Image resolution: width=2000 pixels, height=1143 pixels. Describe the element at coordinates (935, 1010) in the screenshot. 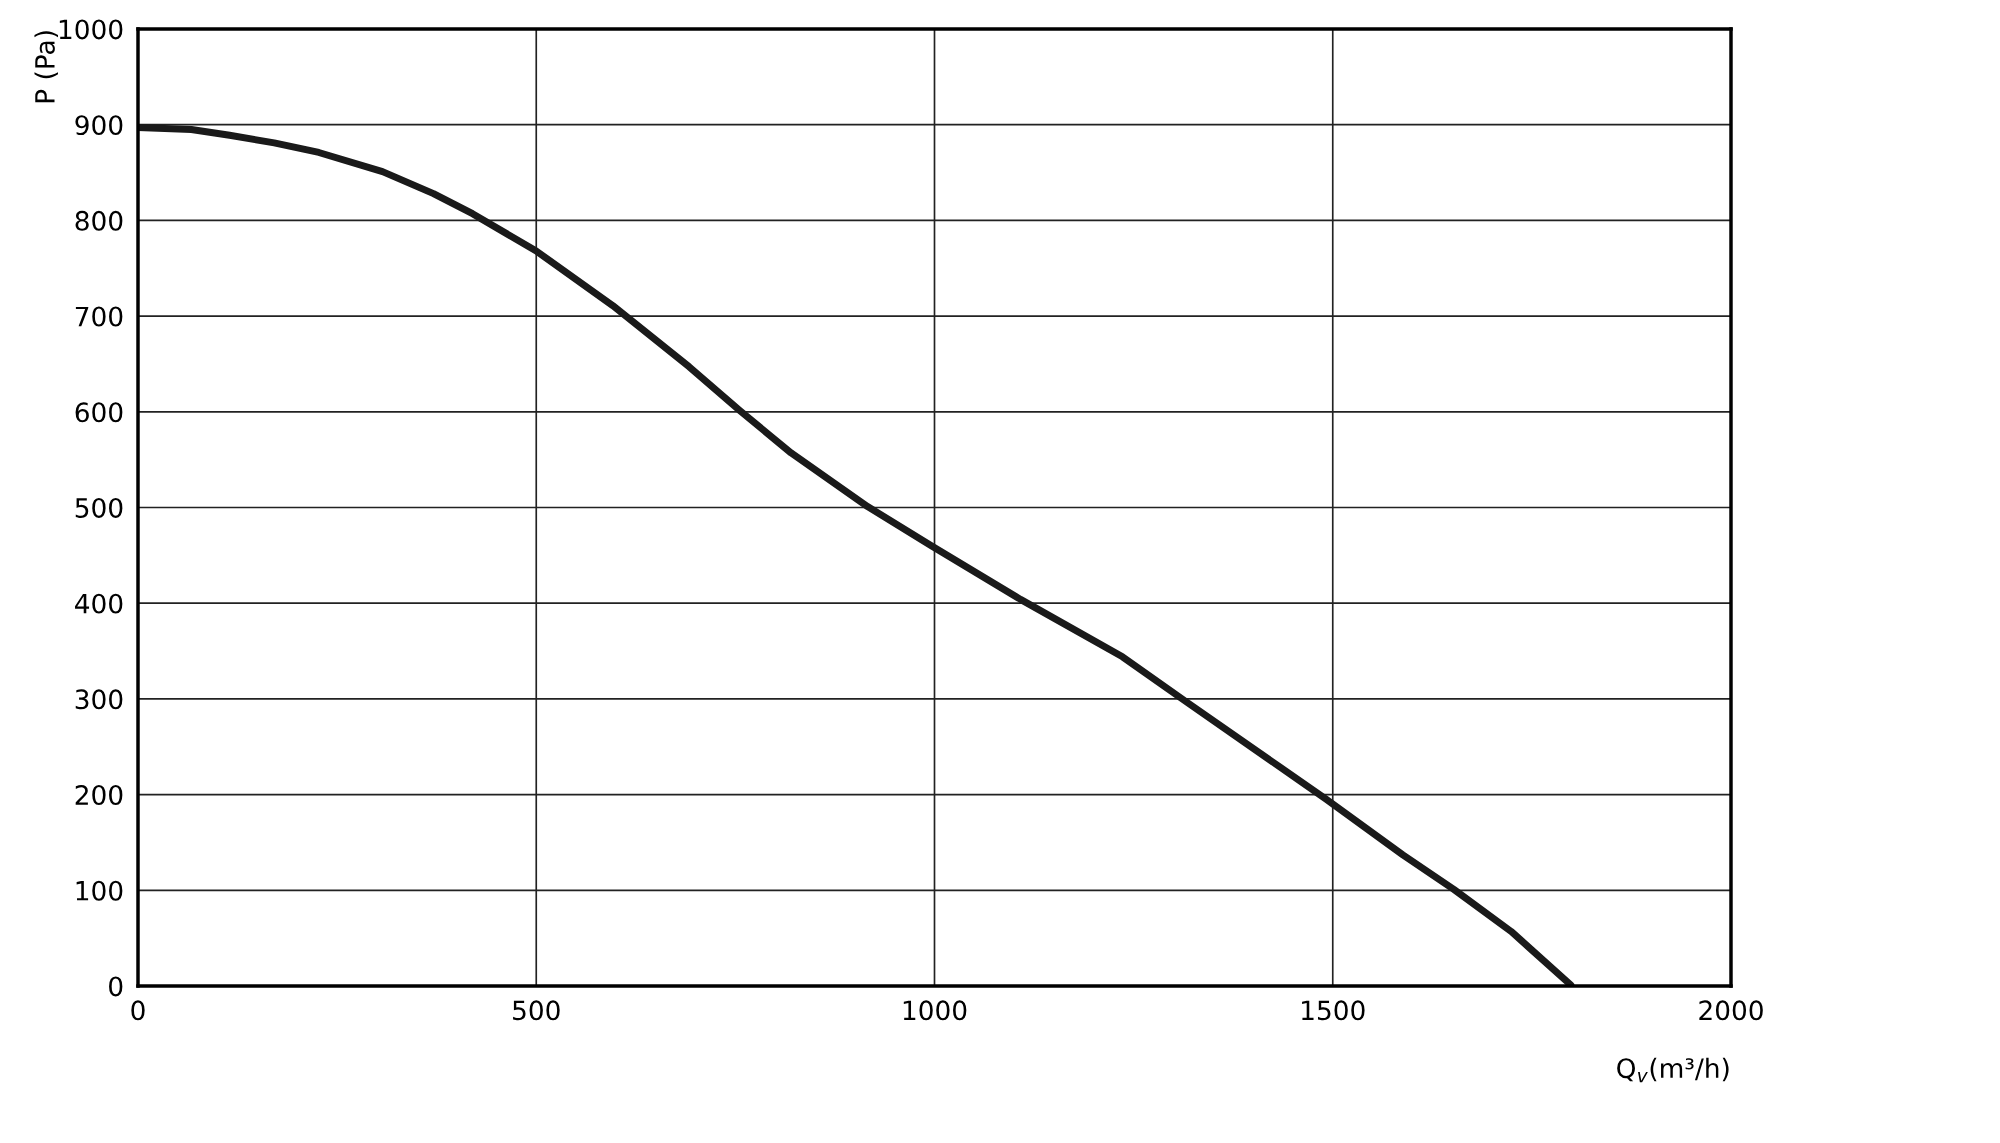

I see `x-tick-label: 1000` at that location.